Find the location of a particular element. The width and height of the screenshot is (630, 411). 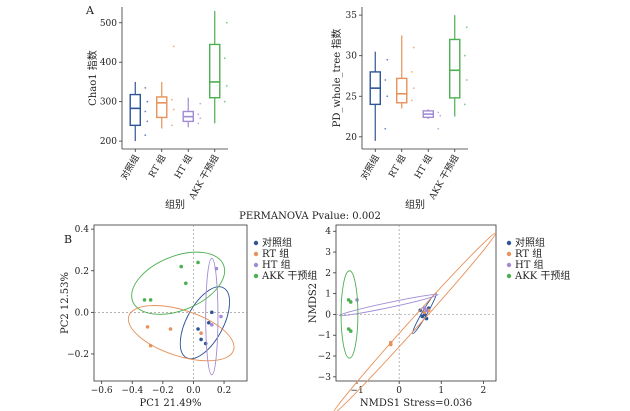

y-tick-label: 35 is located at coordinates (352, 16).